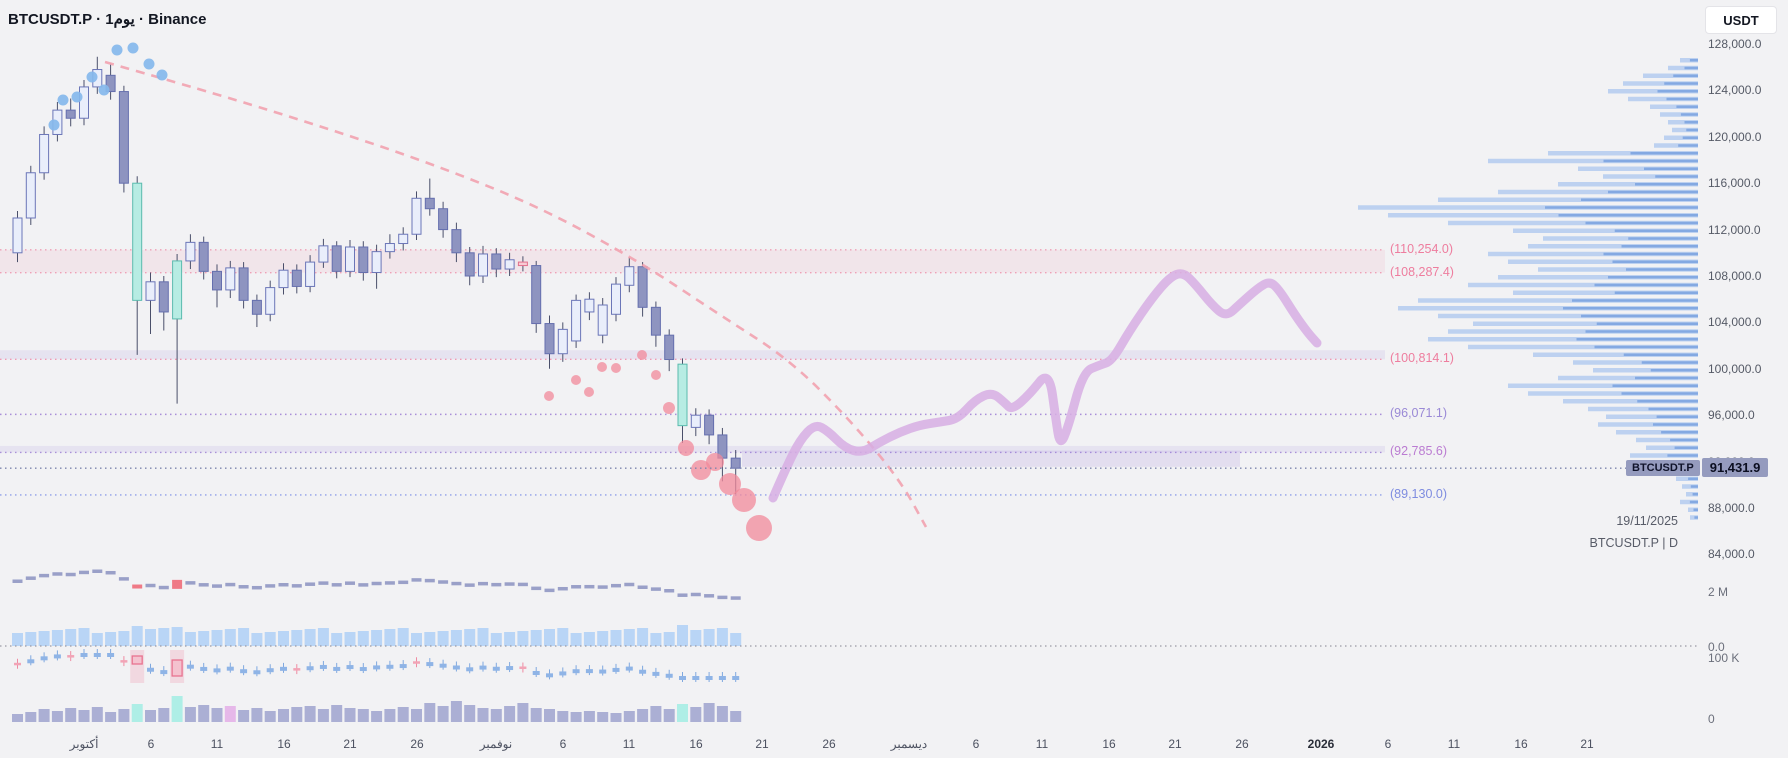  Describe the element at coordinates (1724, 658) in the screenshot. I see `indicator-scale-label: 100 K` at that location.